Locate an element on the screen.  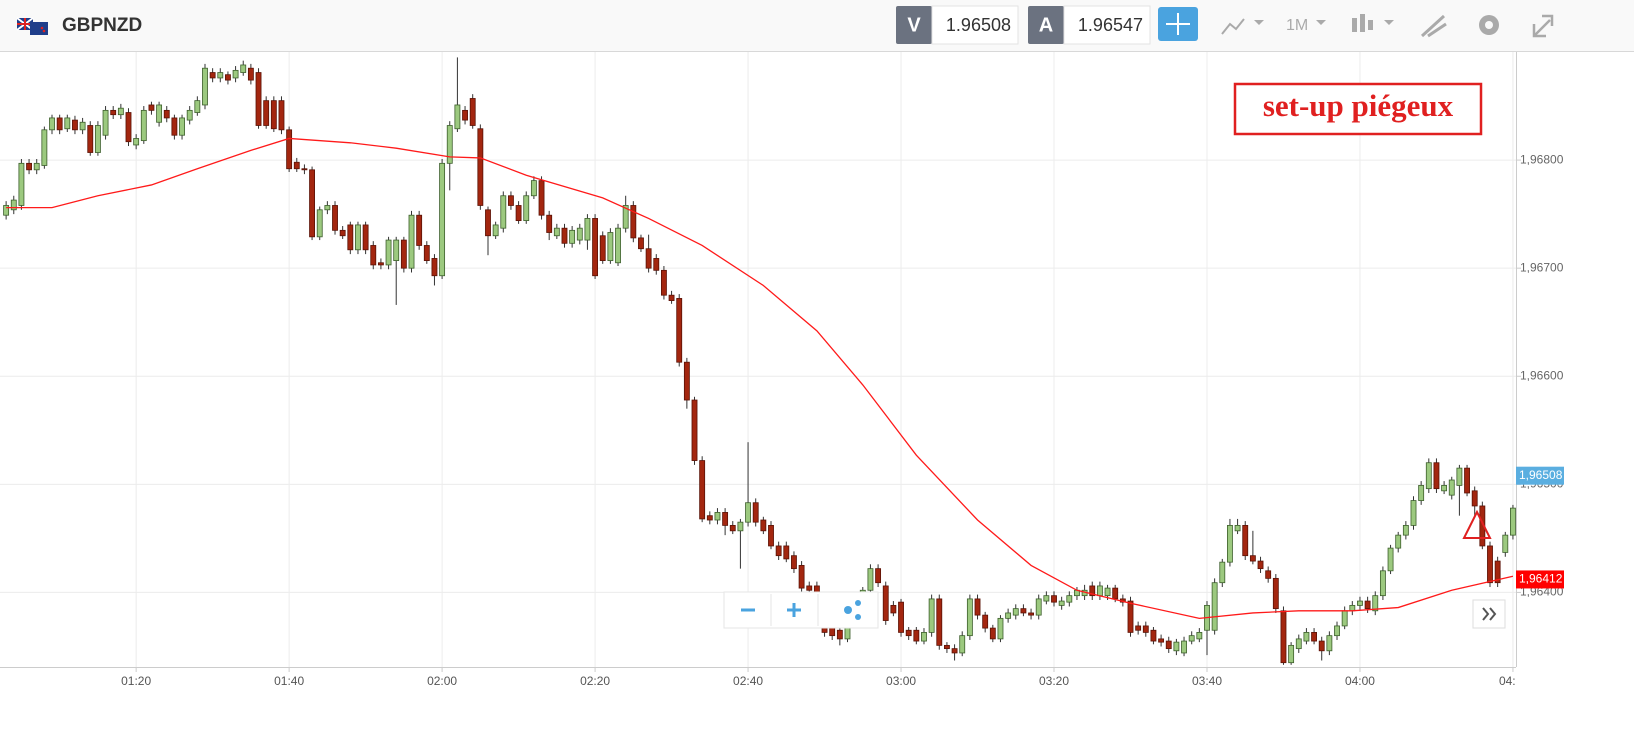
timeframe: 1M is located at coordinates (1297, 25).